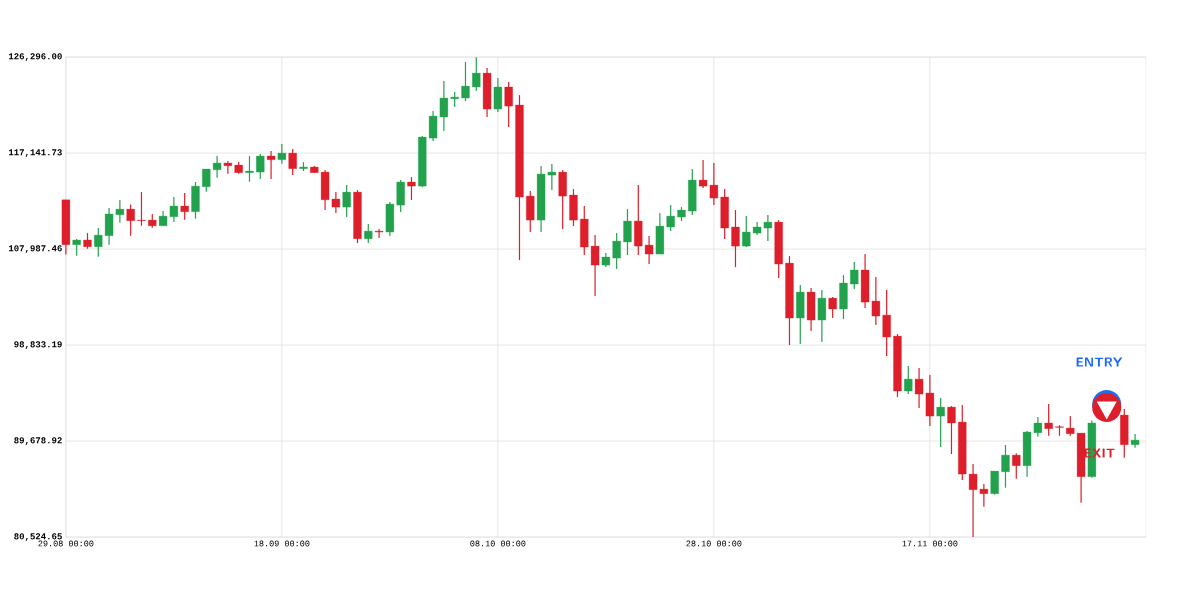 This screenshot has height=600, width=1200. I want to click on y-tick-label: 107,987.46, so click(35, 249).